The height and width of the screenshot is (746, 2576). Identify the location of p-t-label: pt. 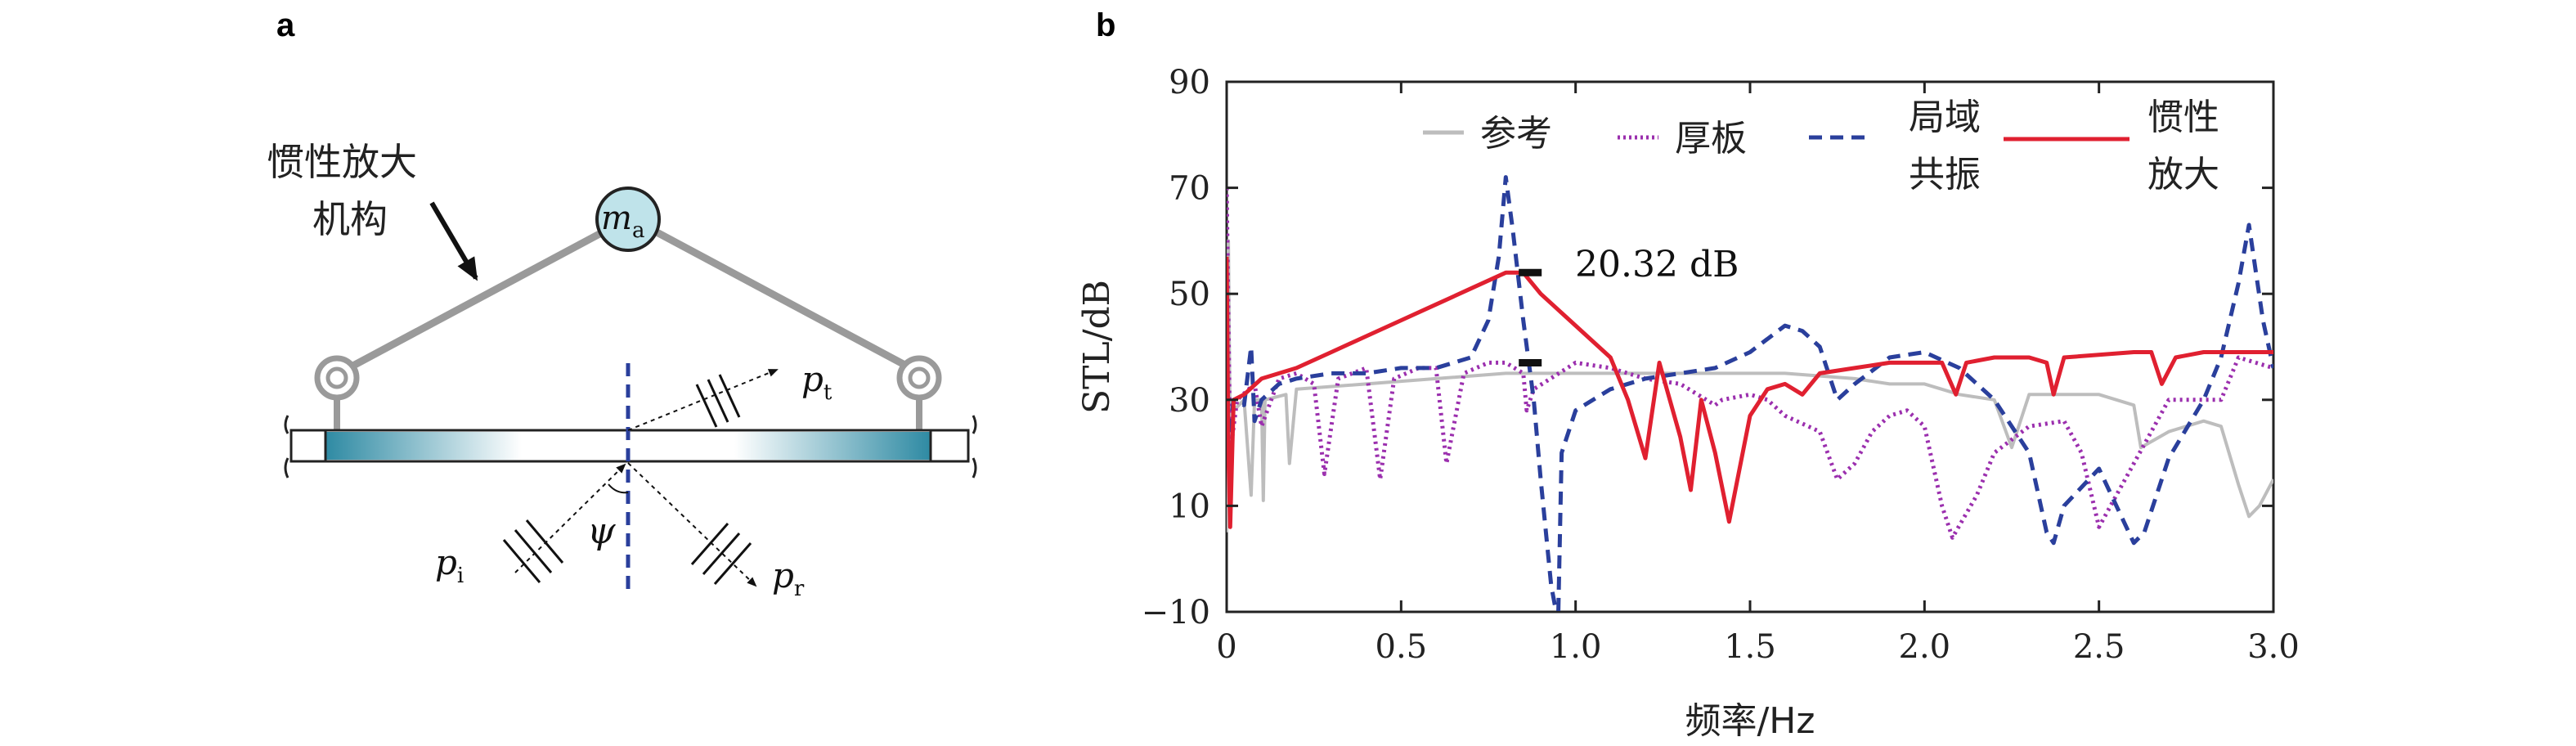
(816, 382).